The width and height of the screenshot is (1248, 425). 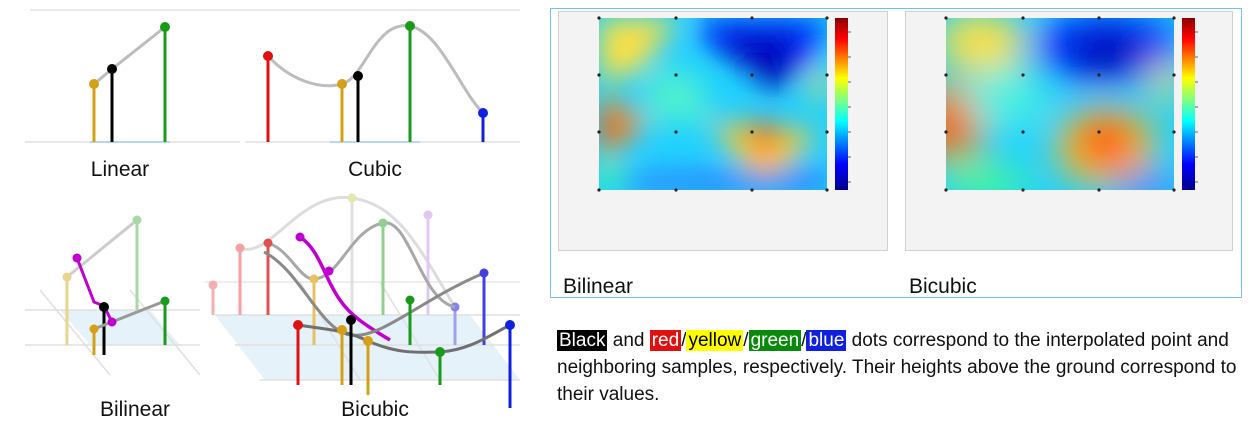 I want to click on caption-yellow: yellow, so click(x=715, y=340).